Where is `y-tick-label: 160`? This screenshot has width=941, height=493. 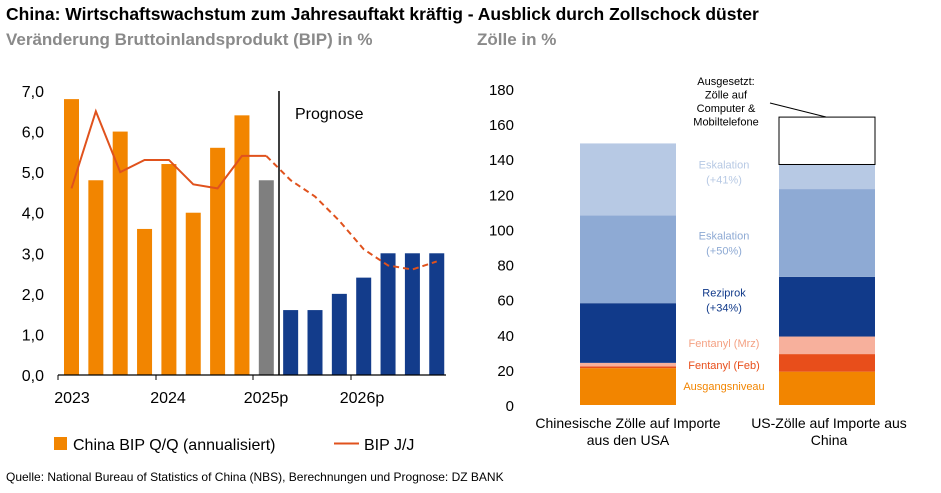
y-tick-label: 160 is located at coordinates (501, 125).